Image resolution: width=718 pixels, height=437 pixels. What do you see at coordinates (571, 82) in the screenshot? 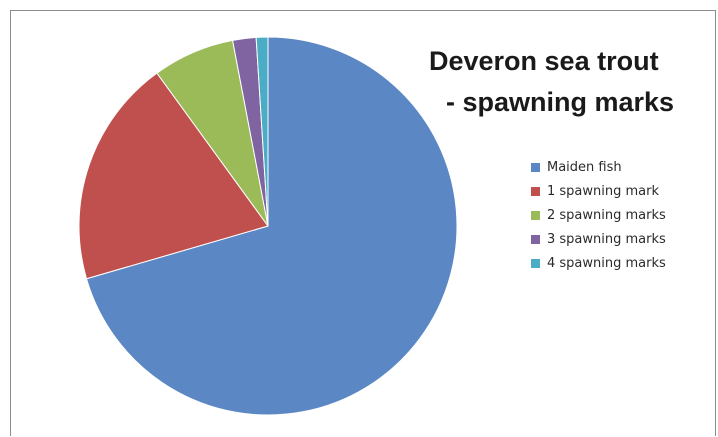
I see `chart-title: Deveron sea trout - spawning marks` at bounding box center [571, 82].